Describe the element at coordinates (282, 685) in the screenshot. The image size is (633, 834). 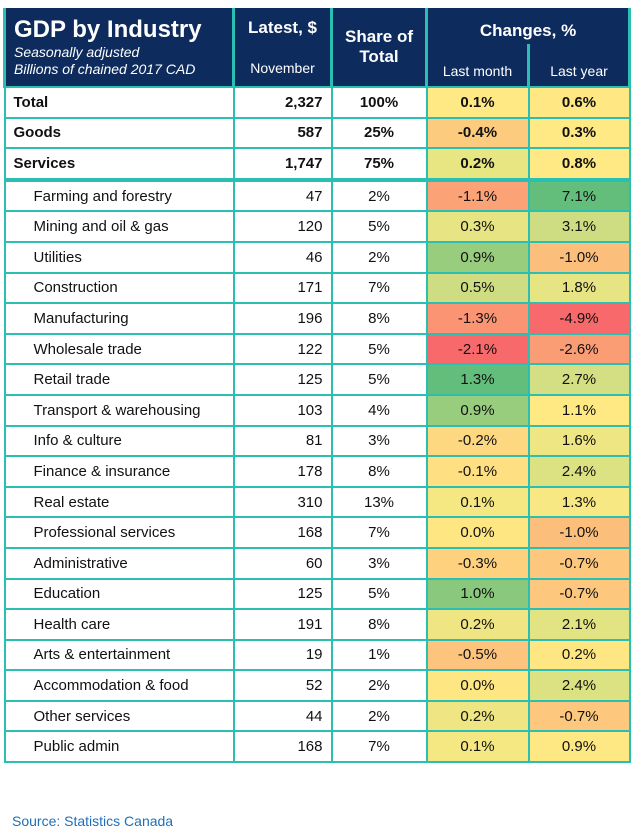
I see `latest-value: 52` at that location.